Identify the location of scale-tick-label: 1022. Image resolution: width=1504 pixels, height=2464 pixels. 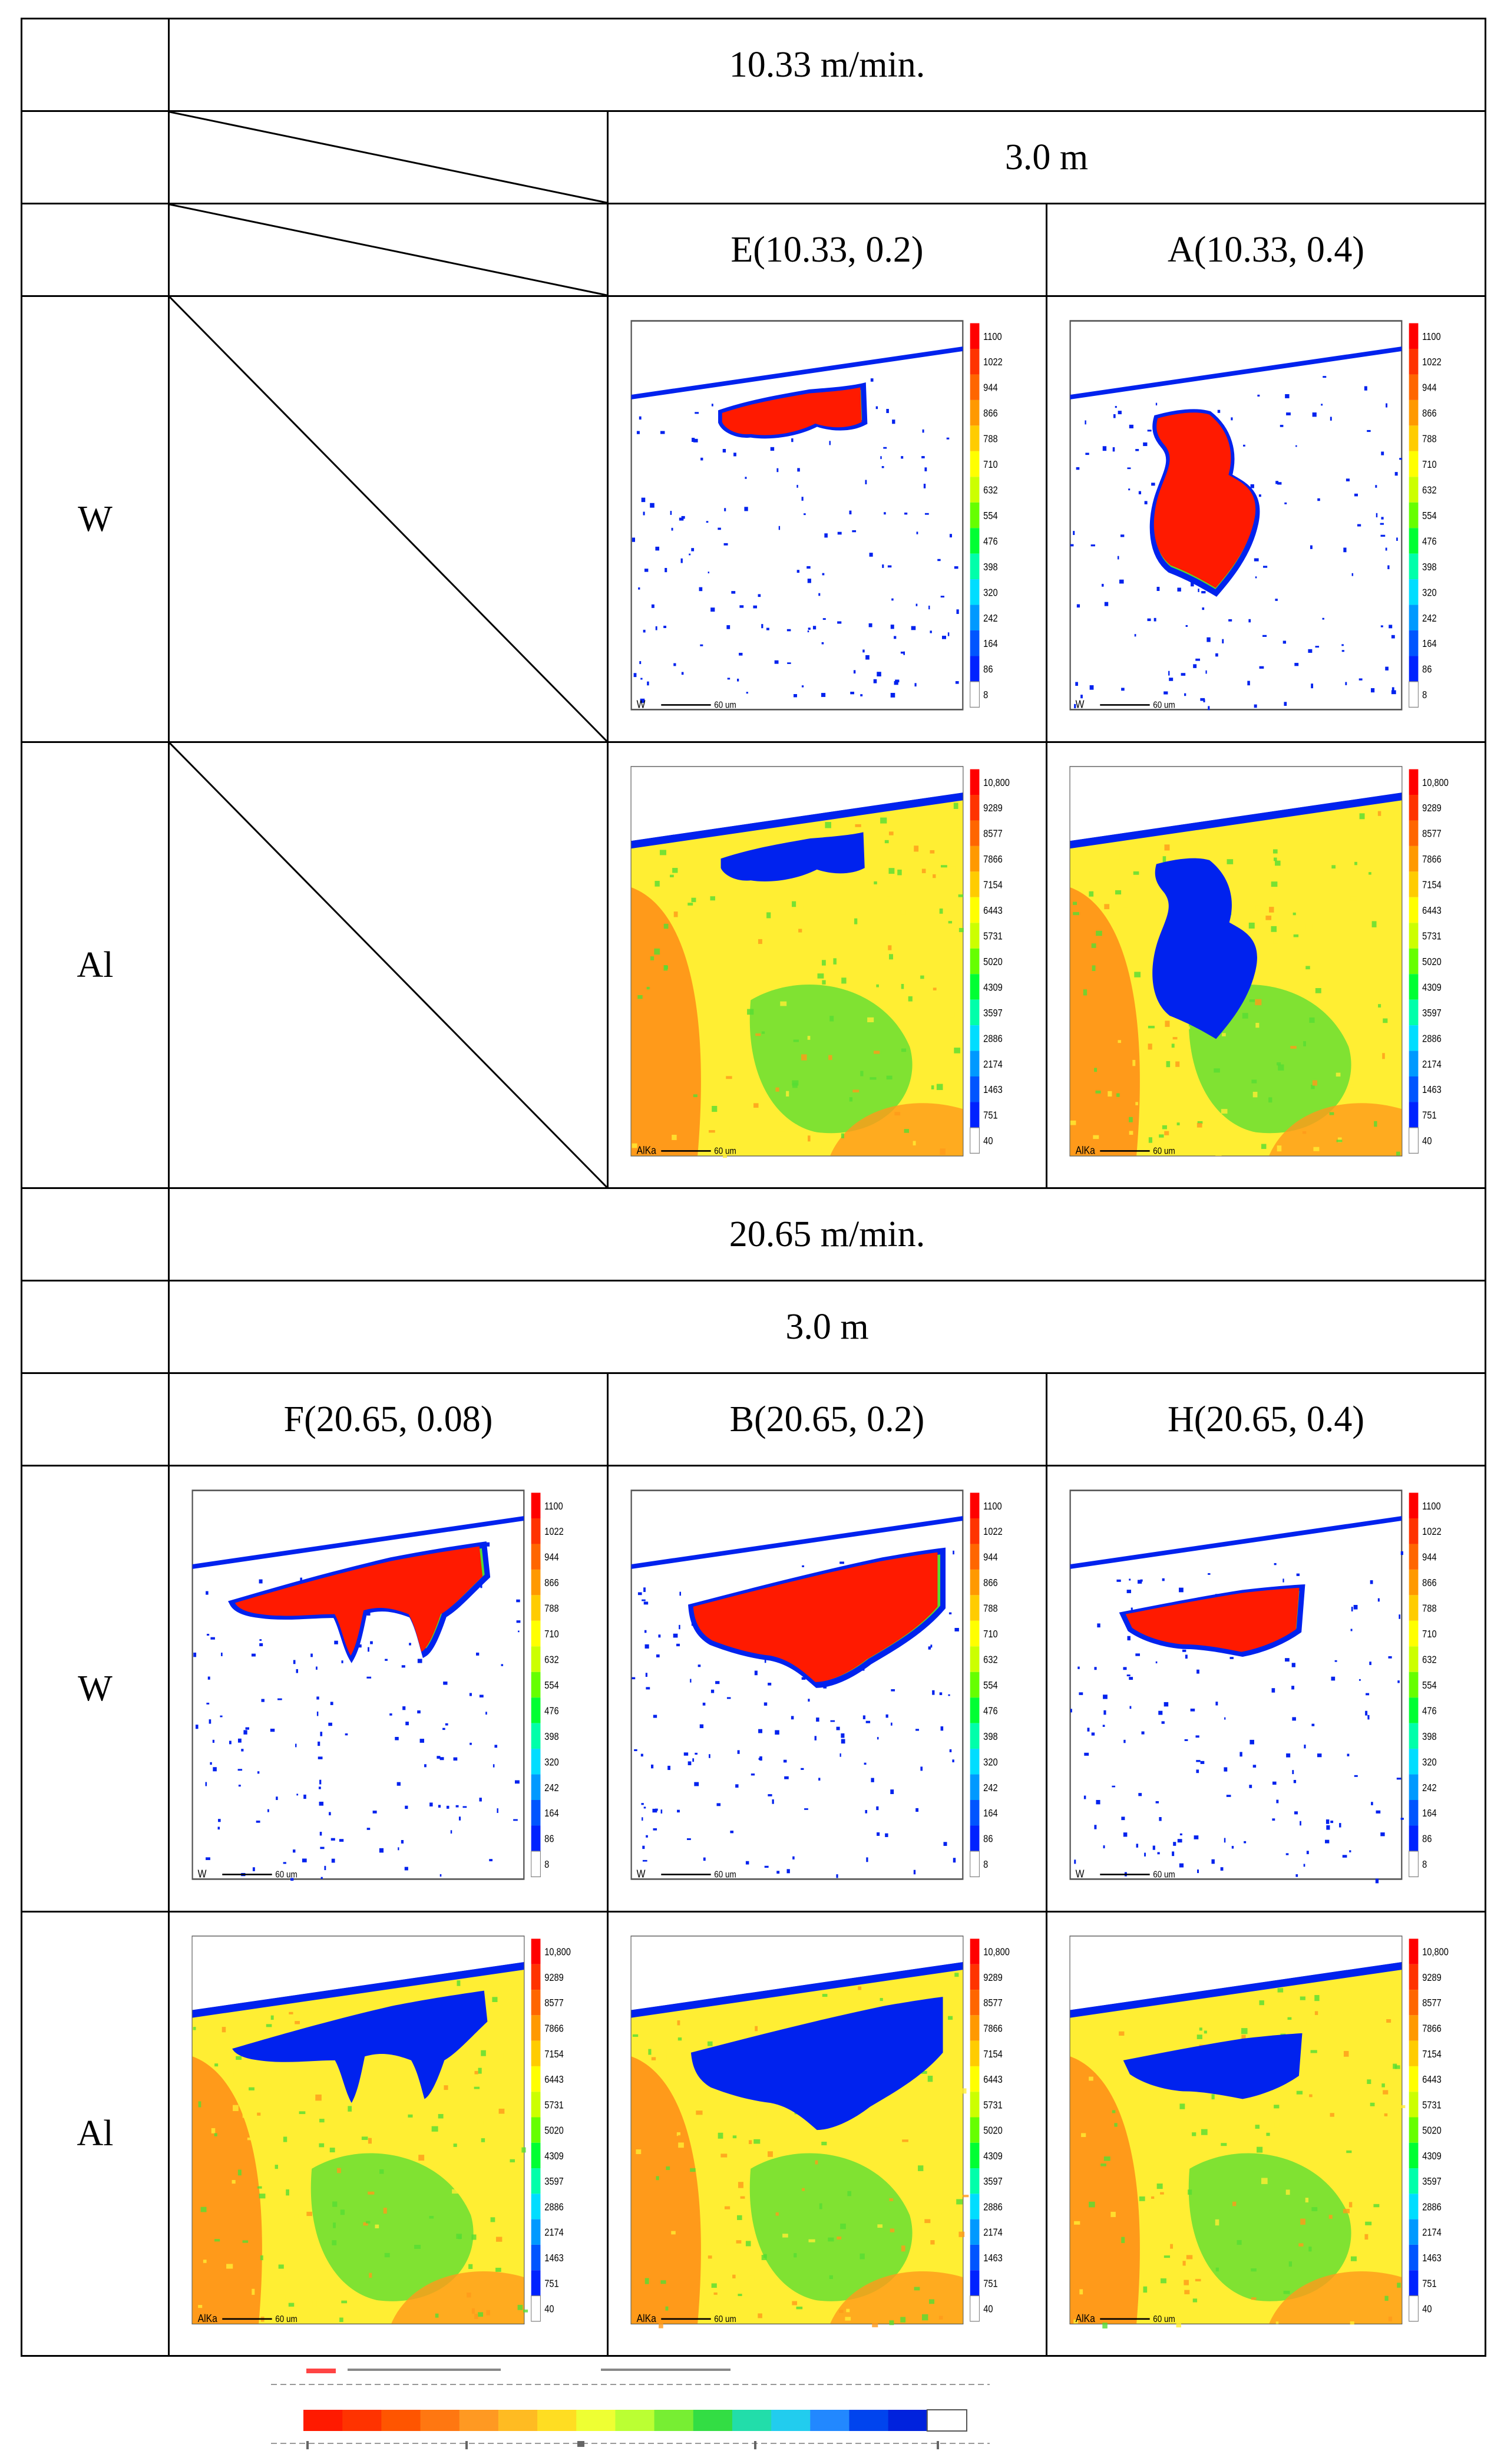
(1432, 363).